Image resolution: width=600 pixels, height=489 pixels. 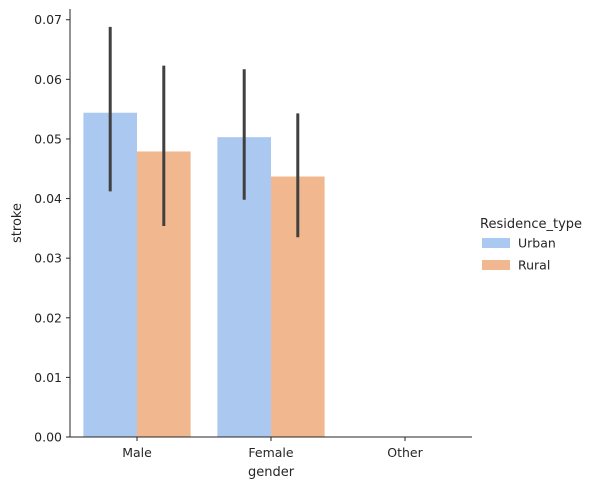 I want to click on x-axis-label: gender, so click(x=271, y=472).